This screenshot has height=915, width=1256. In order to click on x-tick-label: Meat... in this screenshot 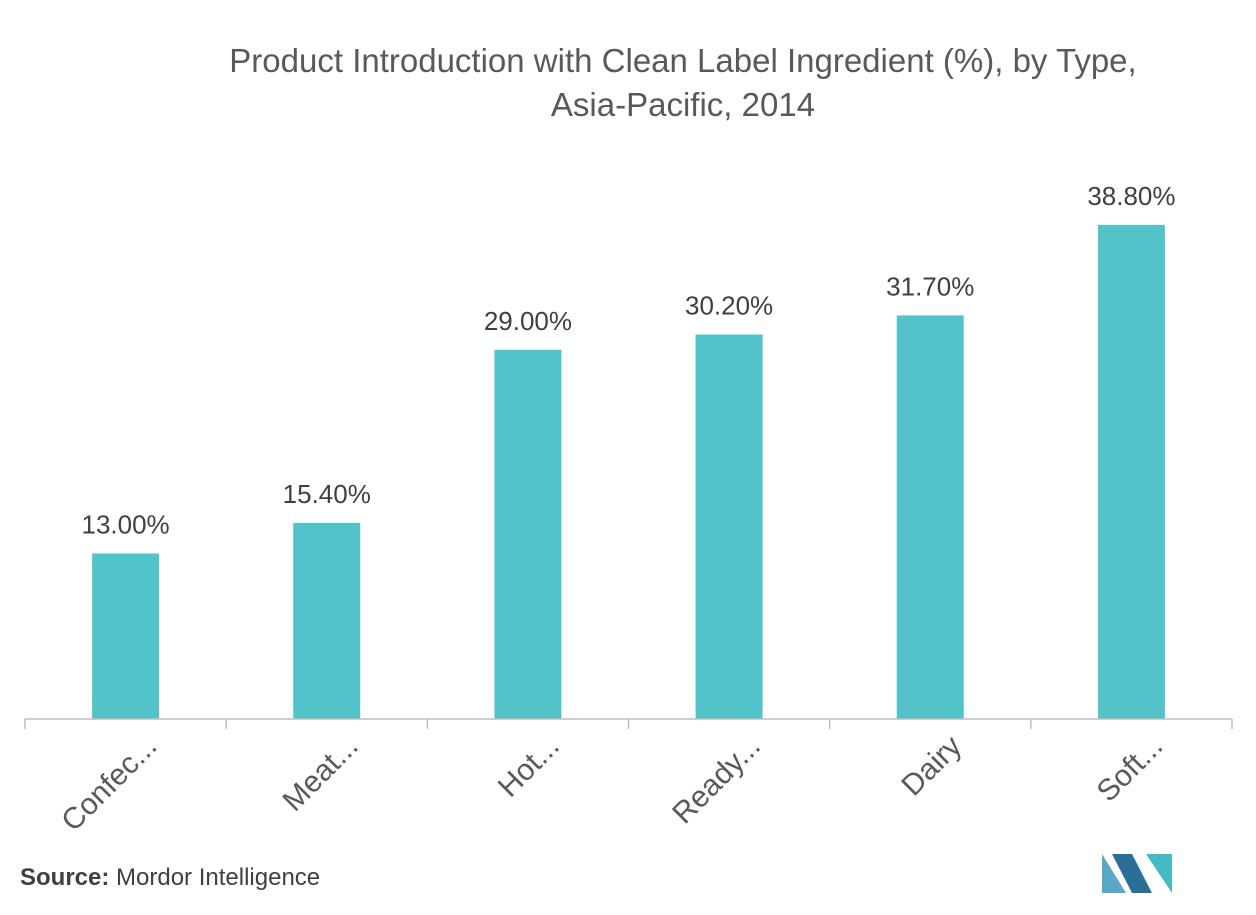, I will do `click(321, 774)`.